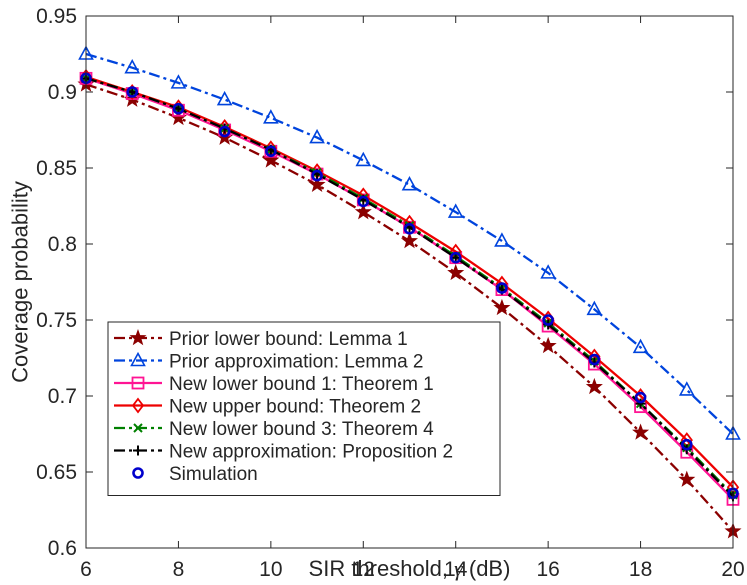  What do you see at coordinates (86, 569) in the screenshot?
I see `x-tick-label: 6` at bounding box center [86, 569].